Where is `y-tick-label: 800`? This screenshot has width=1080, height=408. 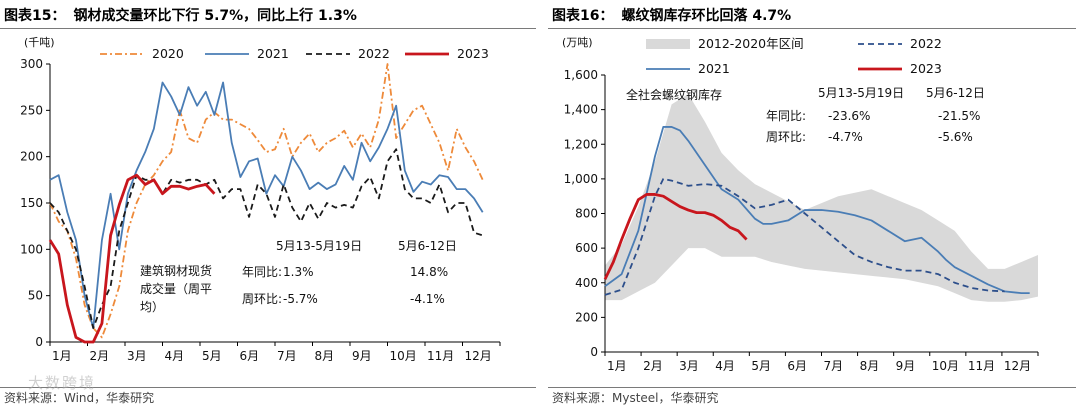
y-tick-label: 800 is located at coordinates (586, 214).